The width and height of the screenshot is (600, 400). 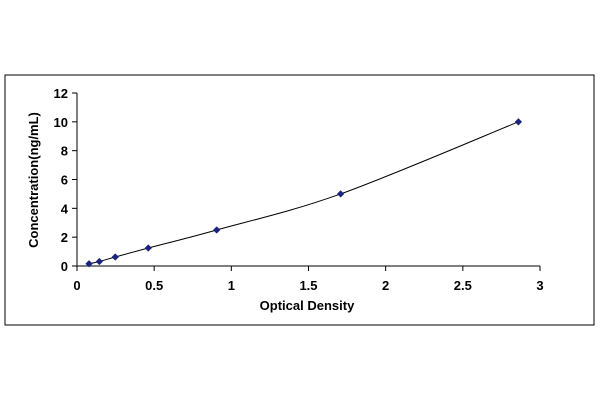 What do you see at coordinates (64, 151) in the screenshot?
I see `y-tick-label: 8` at bounding box center [64, 151].